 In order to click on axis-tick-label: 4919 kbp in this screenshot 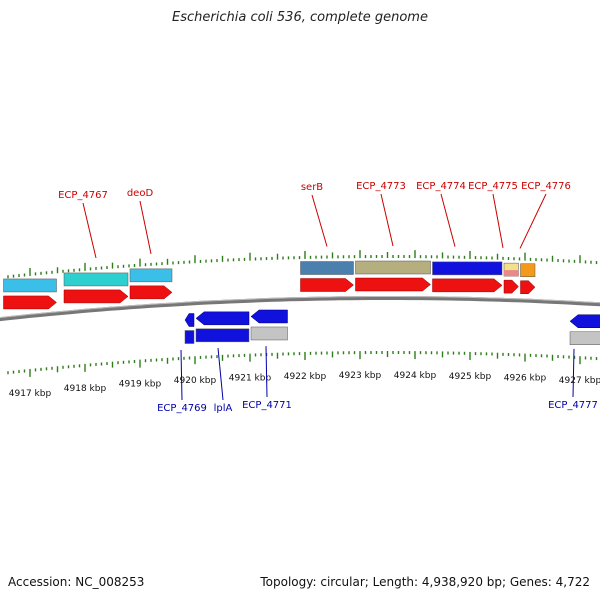, I will do `click(140, 385)`.